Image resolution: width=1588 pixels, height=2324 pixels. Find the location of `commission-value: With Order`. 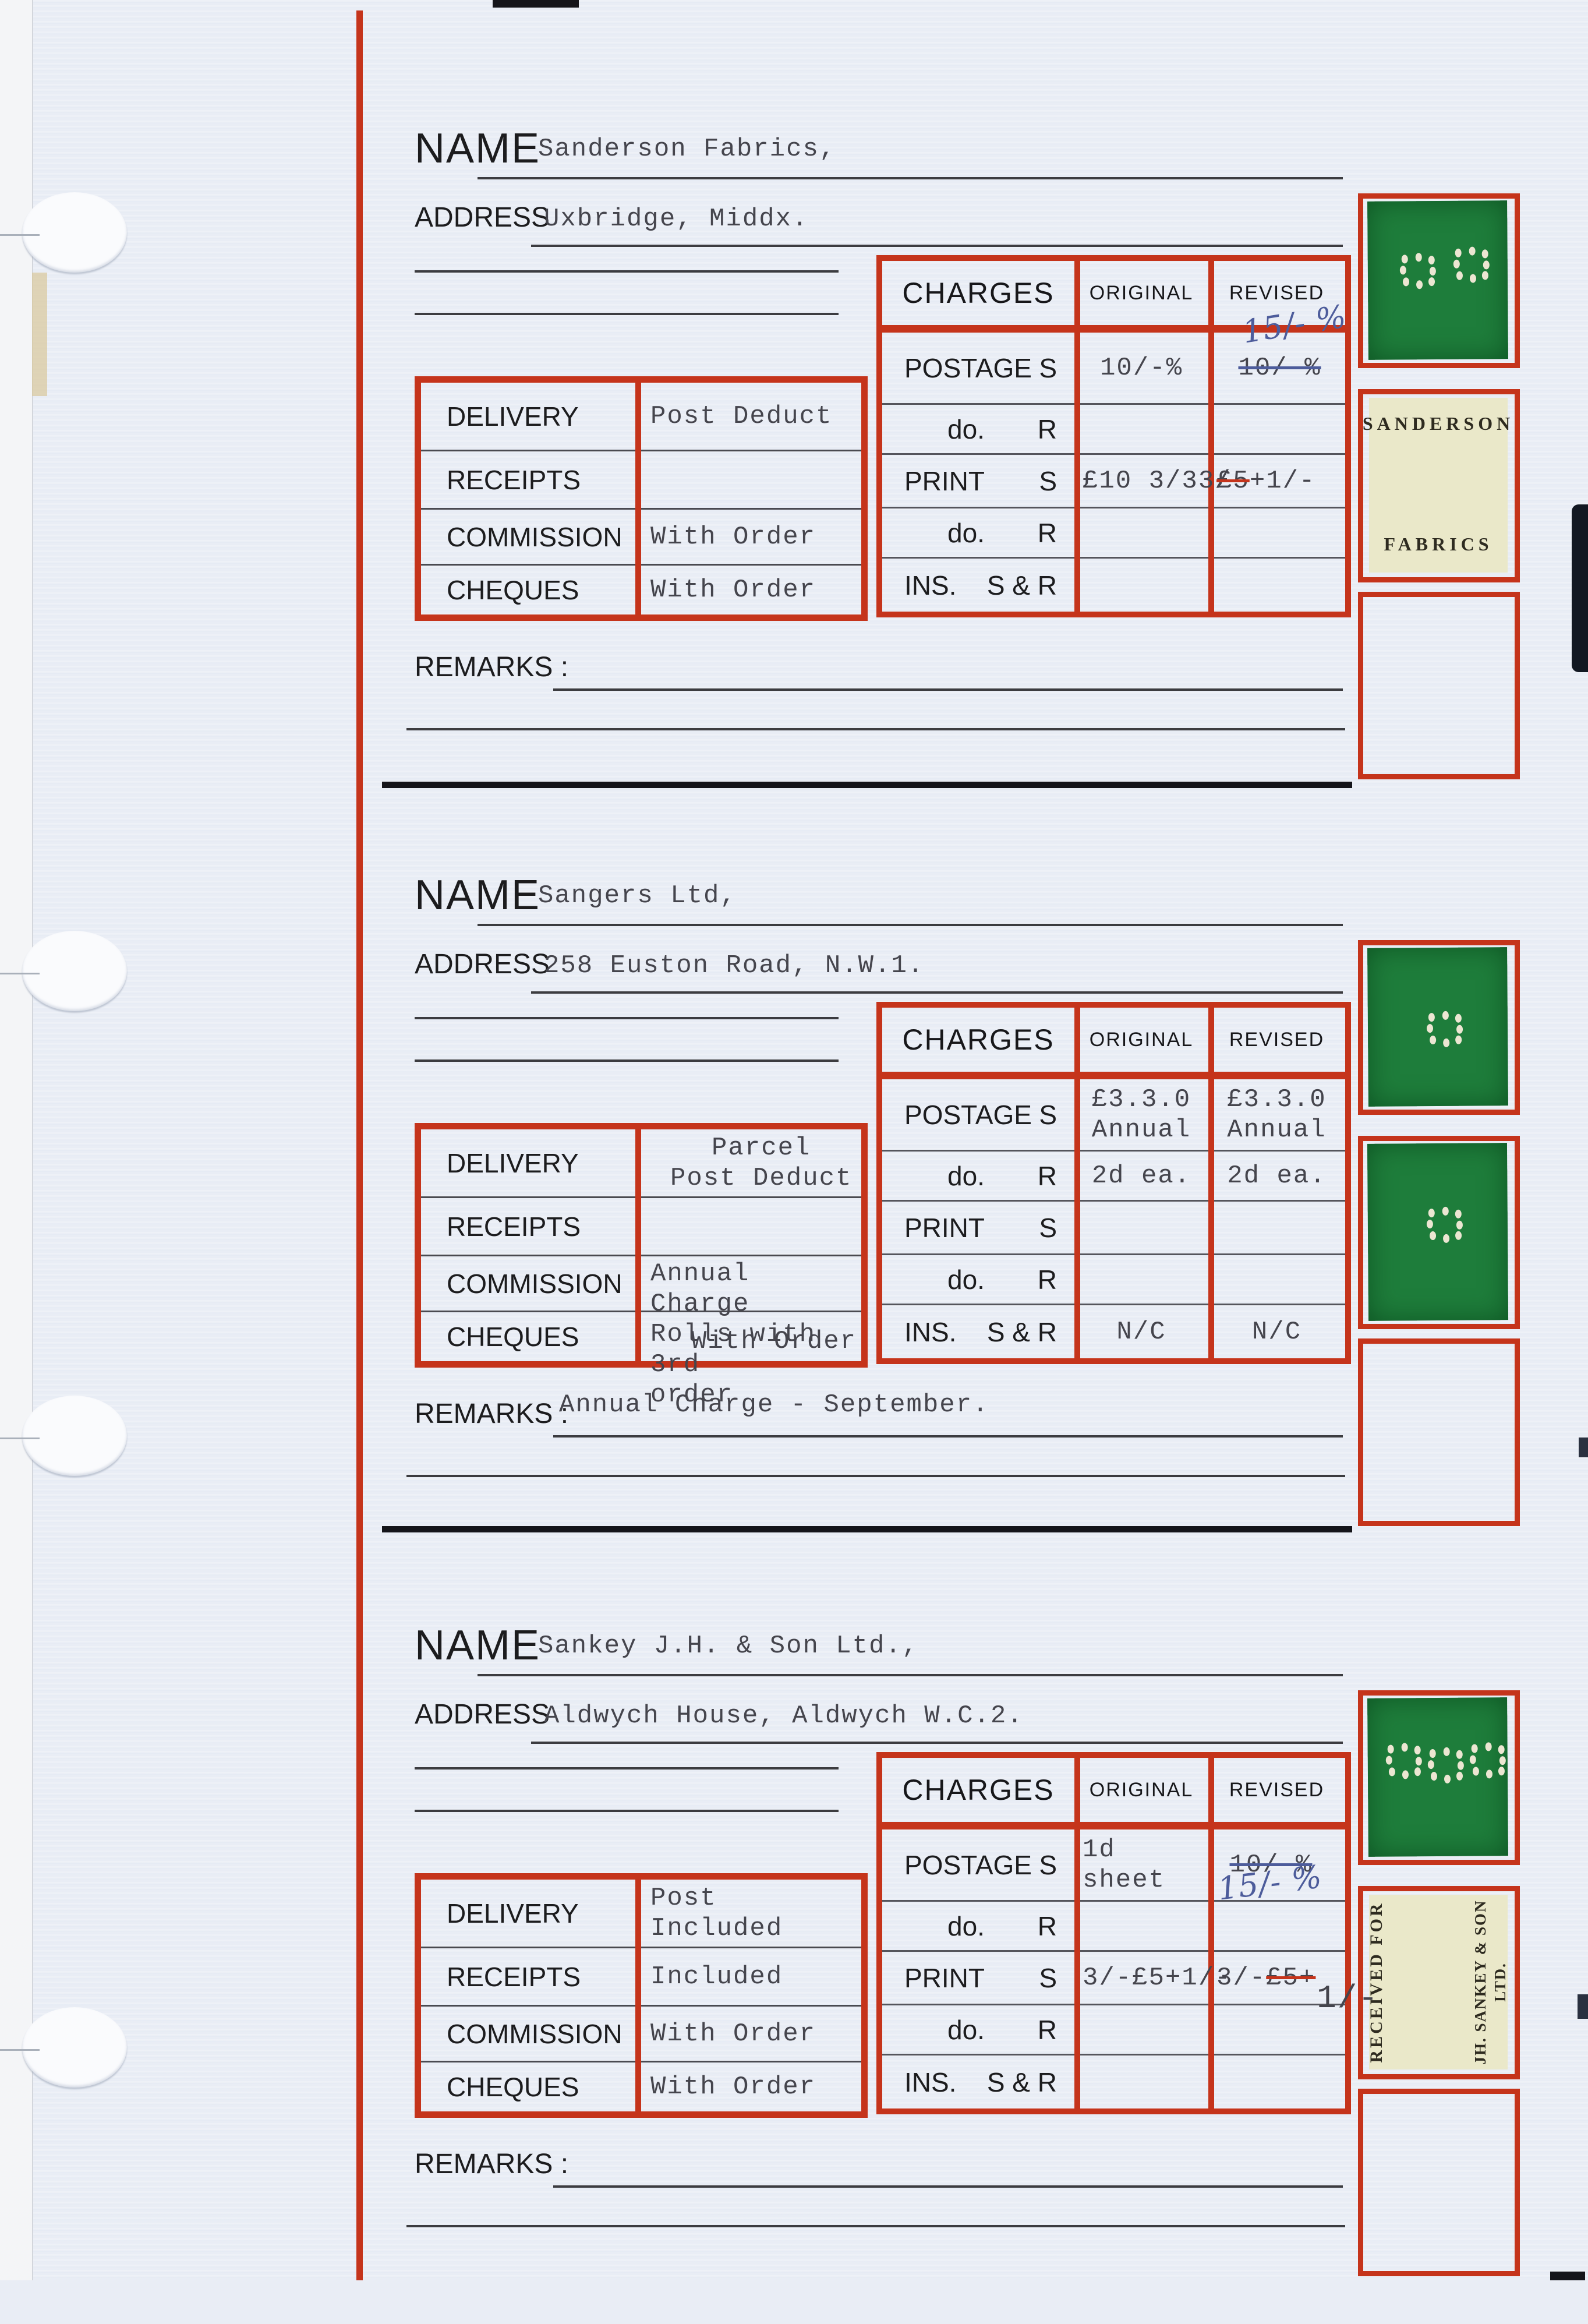

commission-value: With Order is located at coordinates (733, 537).